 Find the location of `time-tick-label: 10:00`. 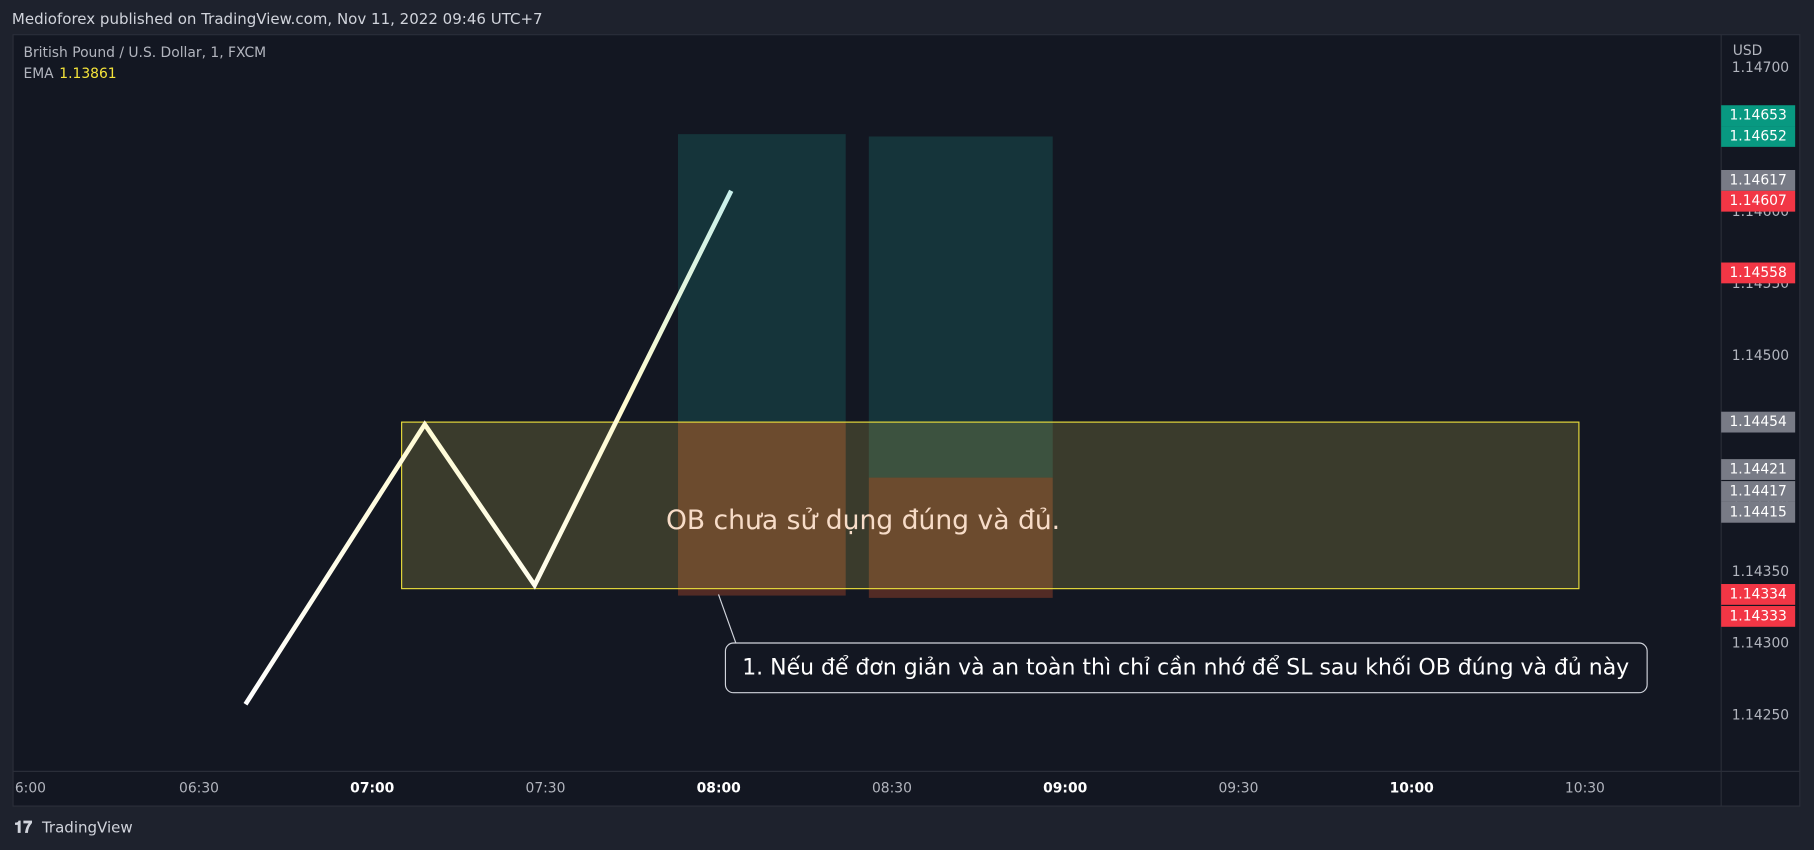

time-tick-label: 10:00 is located at coordinates (1412, 789).